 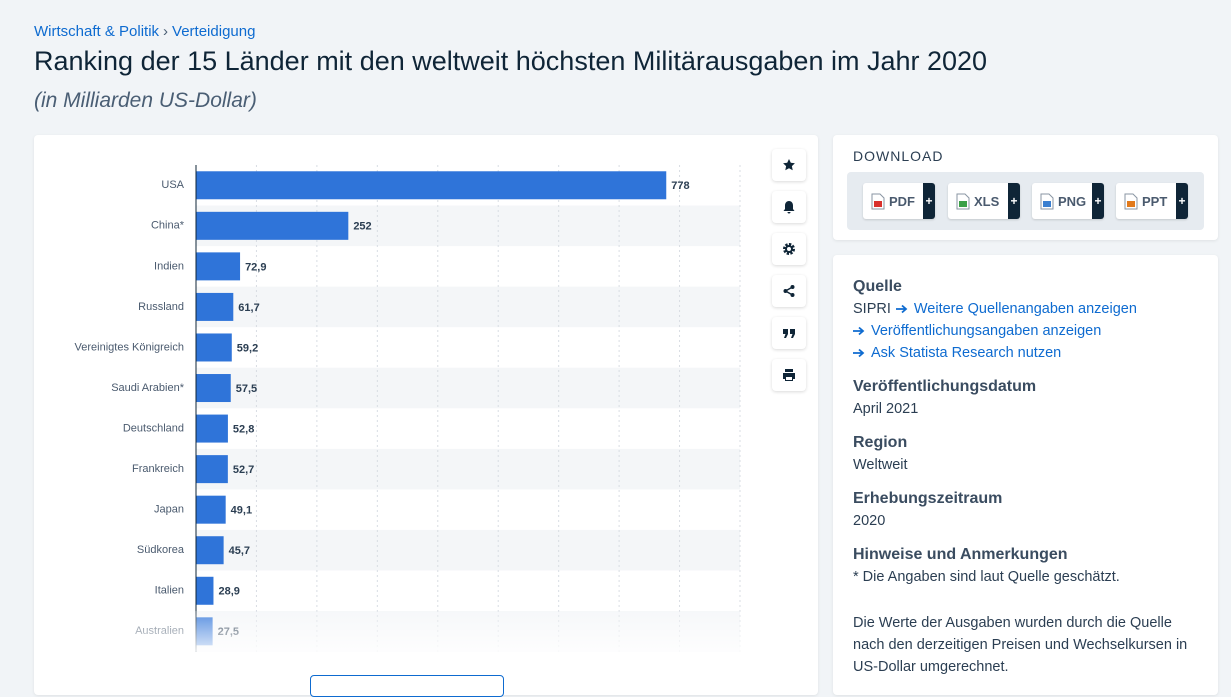 I want to click on section-text: 2020, so click(x=869, y=521).